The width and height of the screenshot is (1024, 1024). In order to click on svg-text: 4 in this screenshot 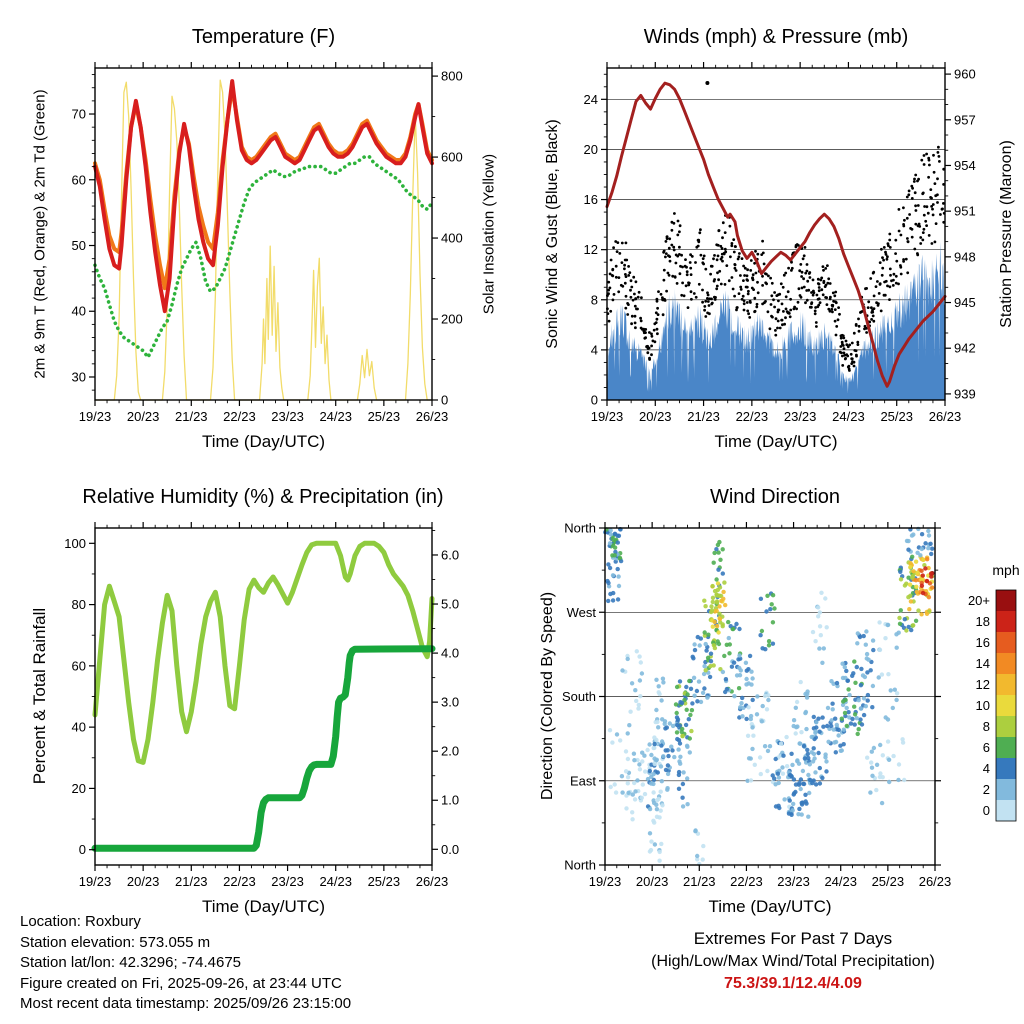, I will do `click(986, 768)`.